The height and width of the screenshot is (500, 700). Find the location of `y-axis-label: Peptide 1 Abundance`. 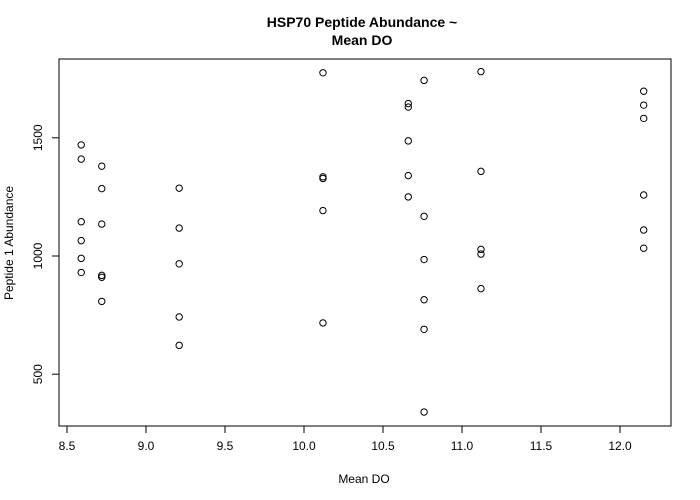

y-axis-label: Peptide 1 Abundance is located at coordinates (9, 243).